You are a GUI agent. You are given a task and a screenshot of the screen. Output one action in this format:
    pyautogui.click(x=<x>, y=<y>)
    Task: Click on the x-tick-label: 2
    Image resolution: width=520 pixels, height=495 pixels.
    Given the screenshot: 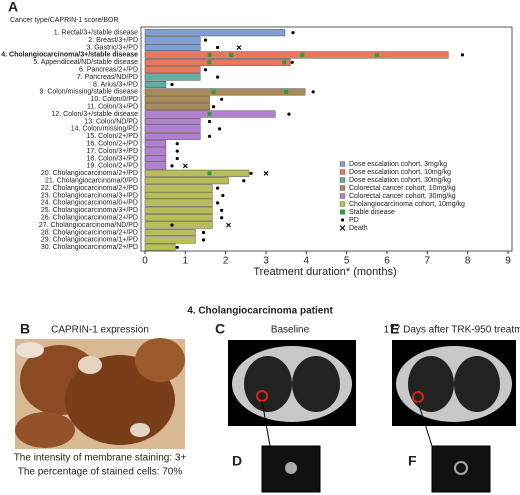 What is the action you would take?
    pyautogui.click(x=226, y=261)
    